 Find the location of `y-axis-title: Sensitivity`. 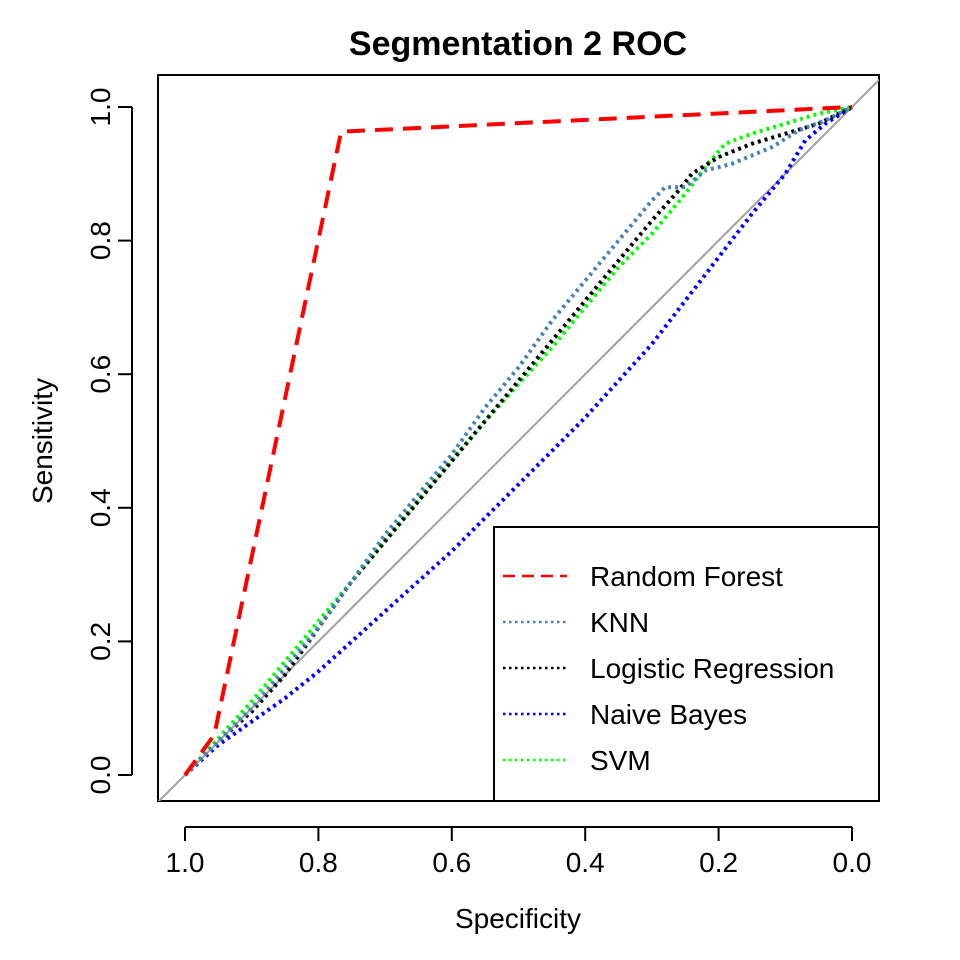

y-axis-title: Sensitivity is located at coordinates (42, 441).